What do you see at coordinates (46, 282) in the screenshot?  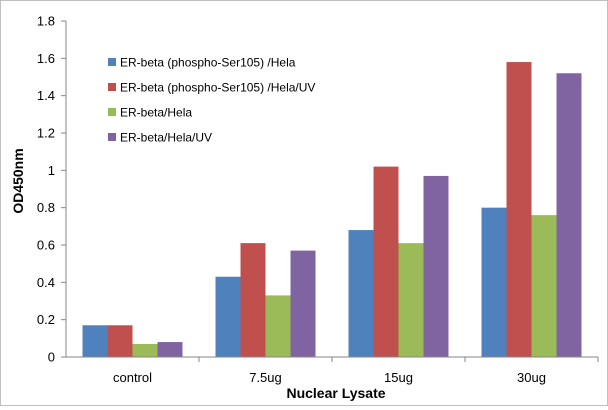 I see `y-tick-label: 0.4` at bounding box center [46, 282].